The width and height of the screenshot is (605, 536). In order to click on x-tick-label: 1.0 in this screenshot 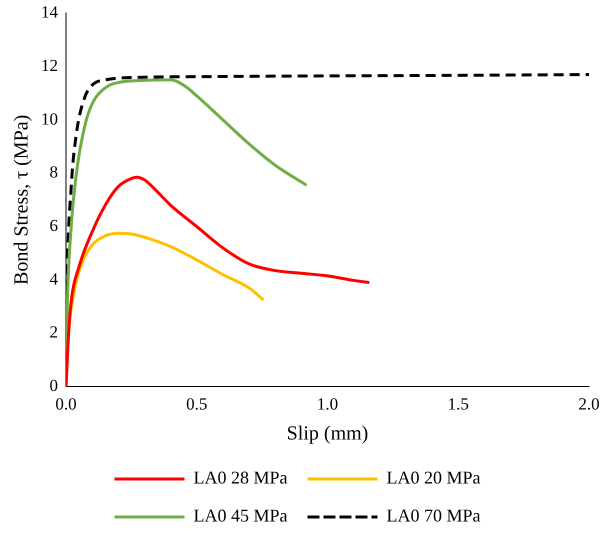, I will do `click(327, 404)`.